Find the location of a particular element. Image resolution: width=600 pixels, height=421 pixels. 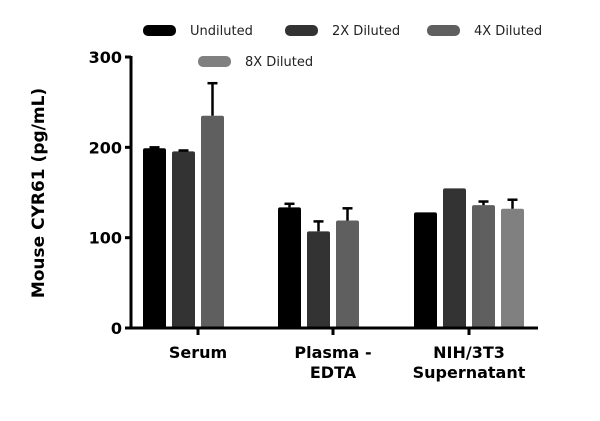

y-tick-label: 200 is located at coordinates (105, 147).